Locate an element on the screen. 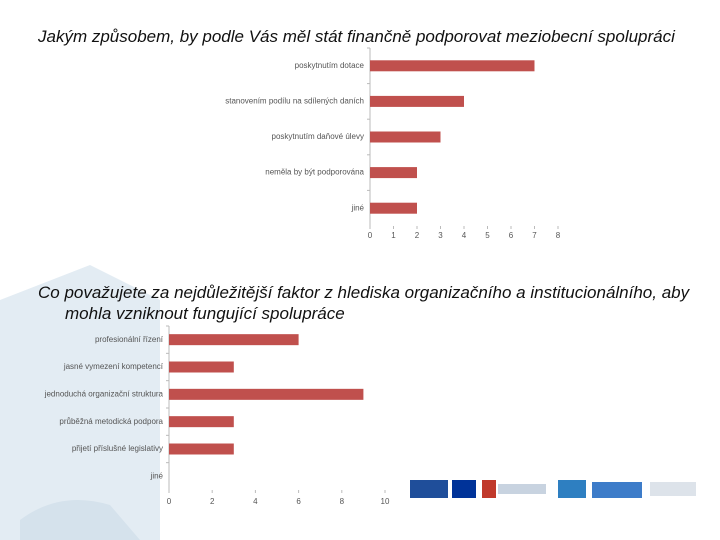 The height and width of the screenshot is (540, 720). x-tick-label: 10 is located at coordinates (385, 501).